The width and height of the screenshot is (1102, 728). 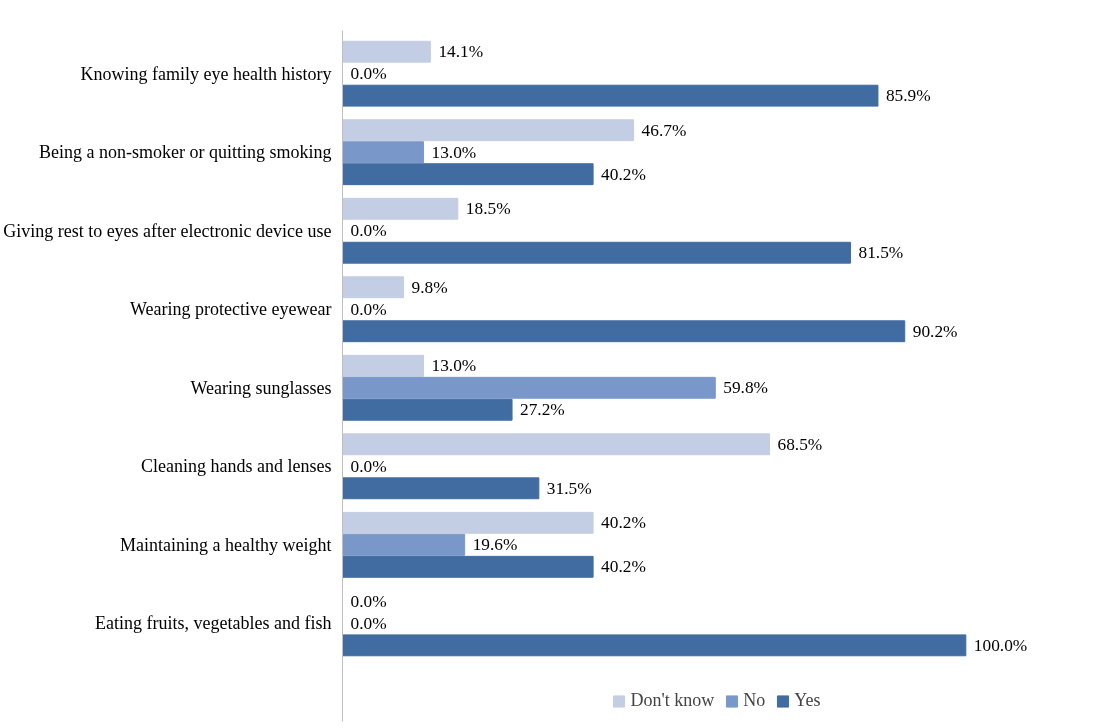 What do you see at coordinates (664, 130) in the screenshot?
I see `data-label: 46.7%` at bounding box center [664, 130].